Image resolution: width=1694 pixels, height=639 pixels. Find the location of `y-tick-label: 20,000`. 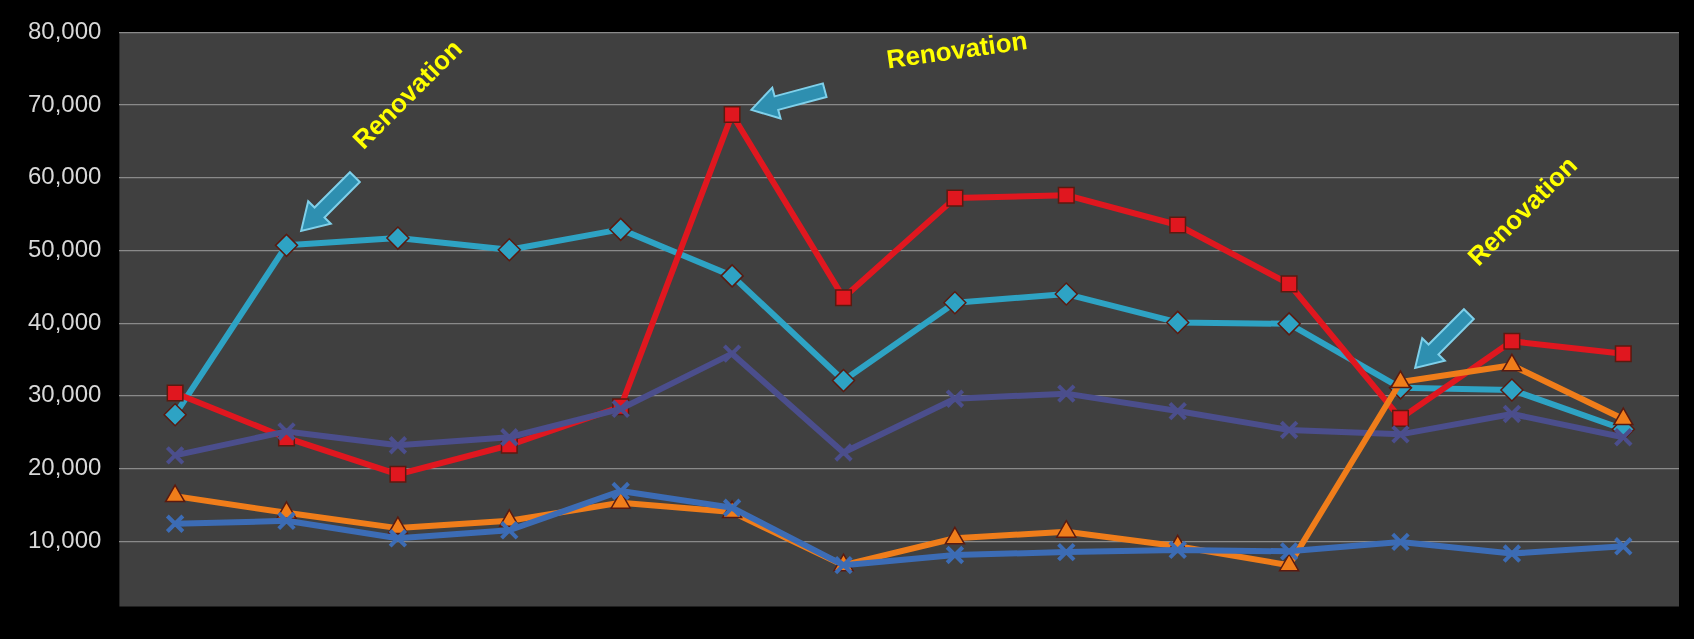

y-tick-label: 20,000 is located at coordinates (65, 467).